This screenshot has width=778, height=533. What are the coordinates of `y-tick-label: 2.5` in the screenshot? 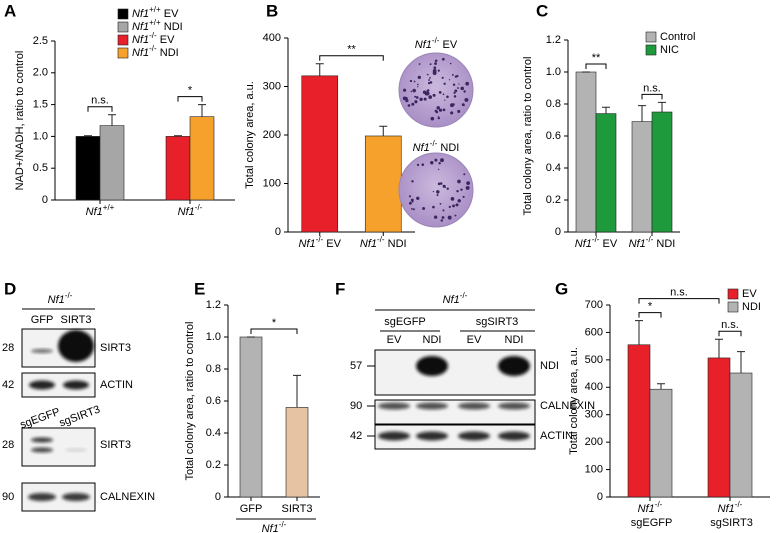 It's located at (40, 41).